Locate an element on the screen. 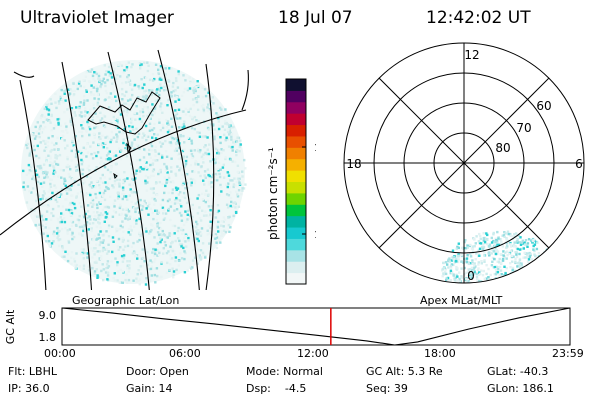  mlt-diagonal is located at coordinates (464, 163).